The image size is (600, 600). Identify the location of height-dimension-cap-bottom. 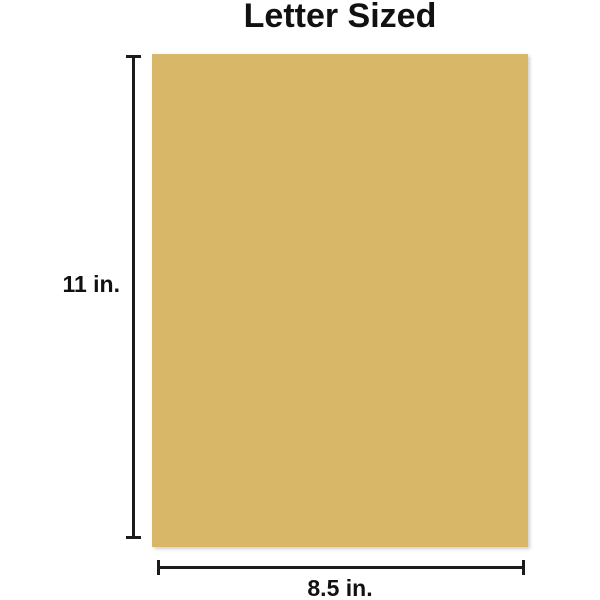
(133, 537).